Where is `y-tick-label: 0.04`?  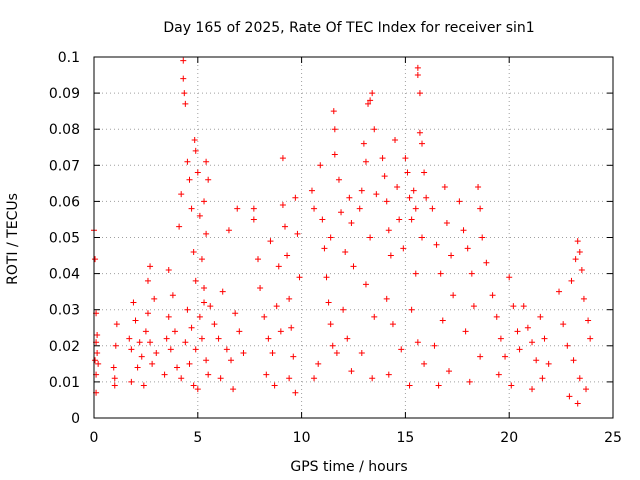 y-tick-label: 0.04 is located at coordinates (64, 275).